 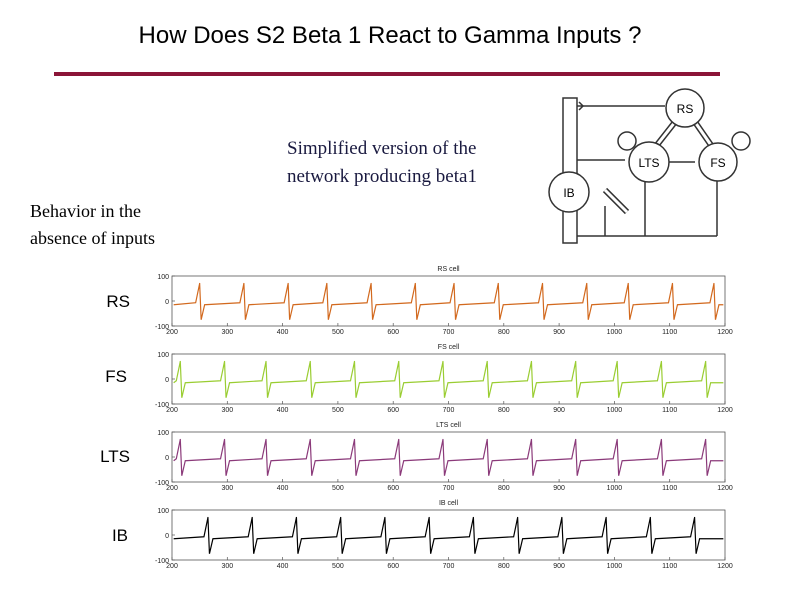 I want to click on behavior-caption: Behavior in the absence of inputs, so click(x=92, y=225).